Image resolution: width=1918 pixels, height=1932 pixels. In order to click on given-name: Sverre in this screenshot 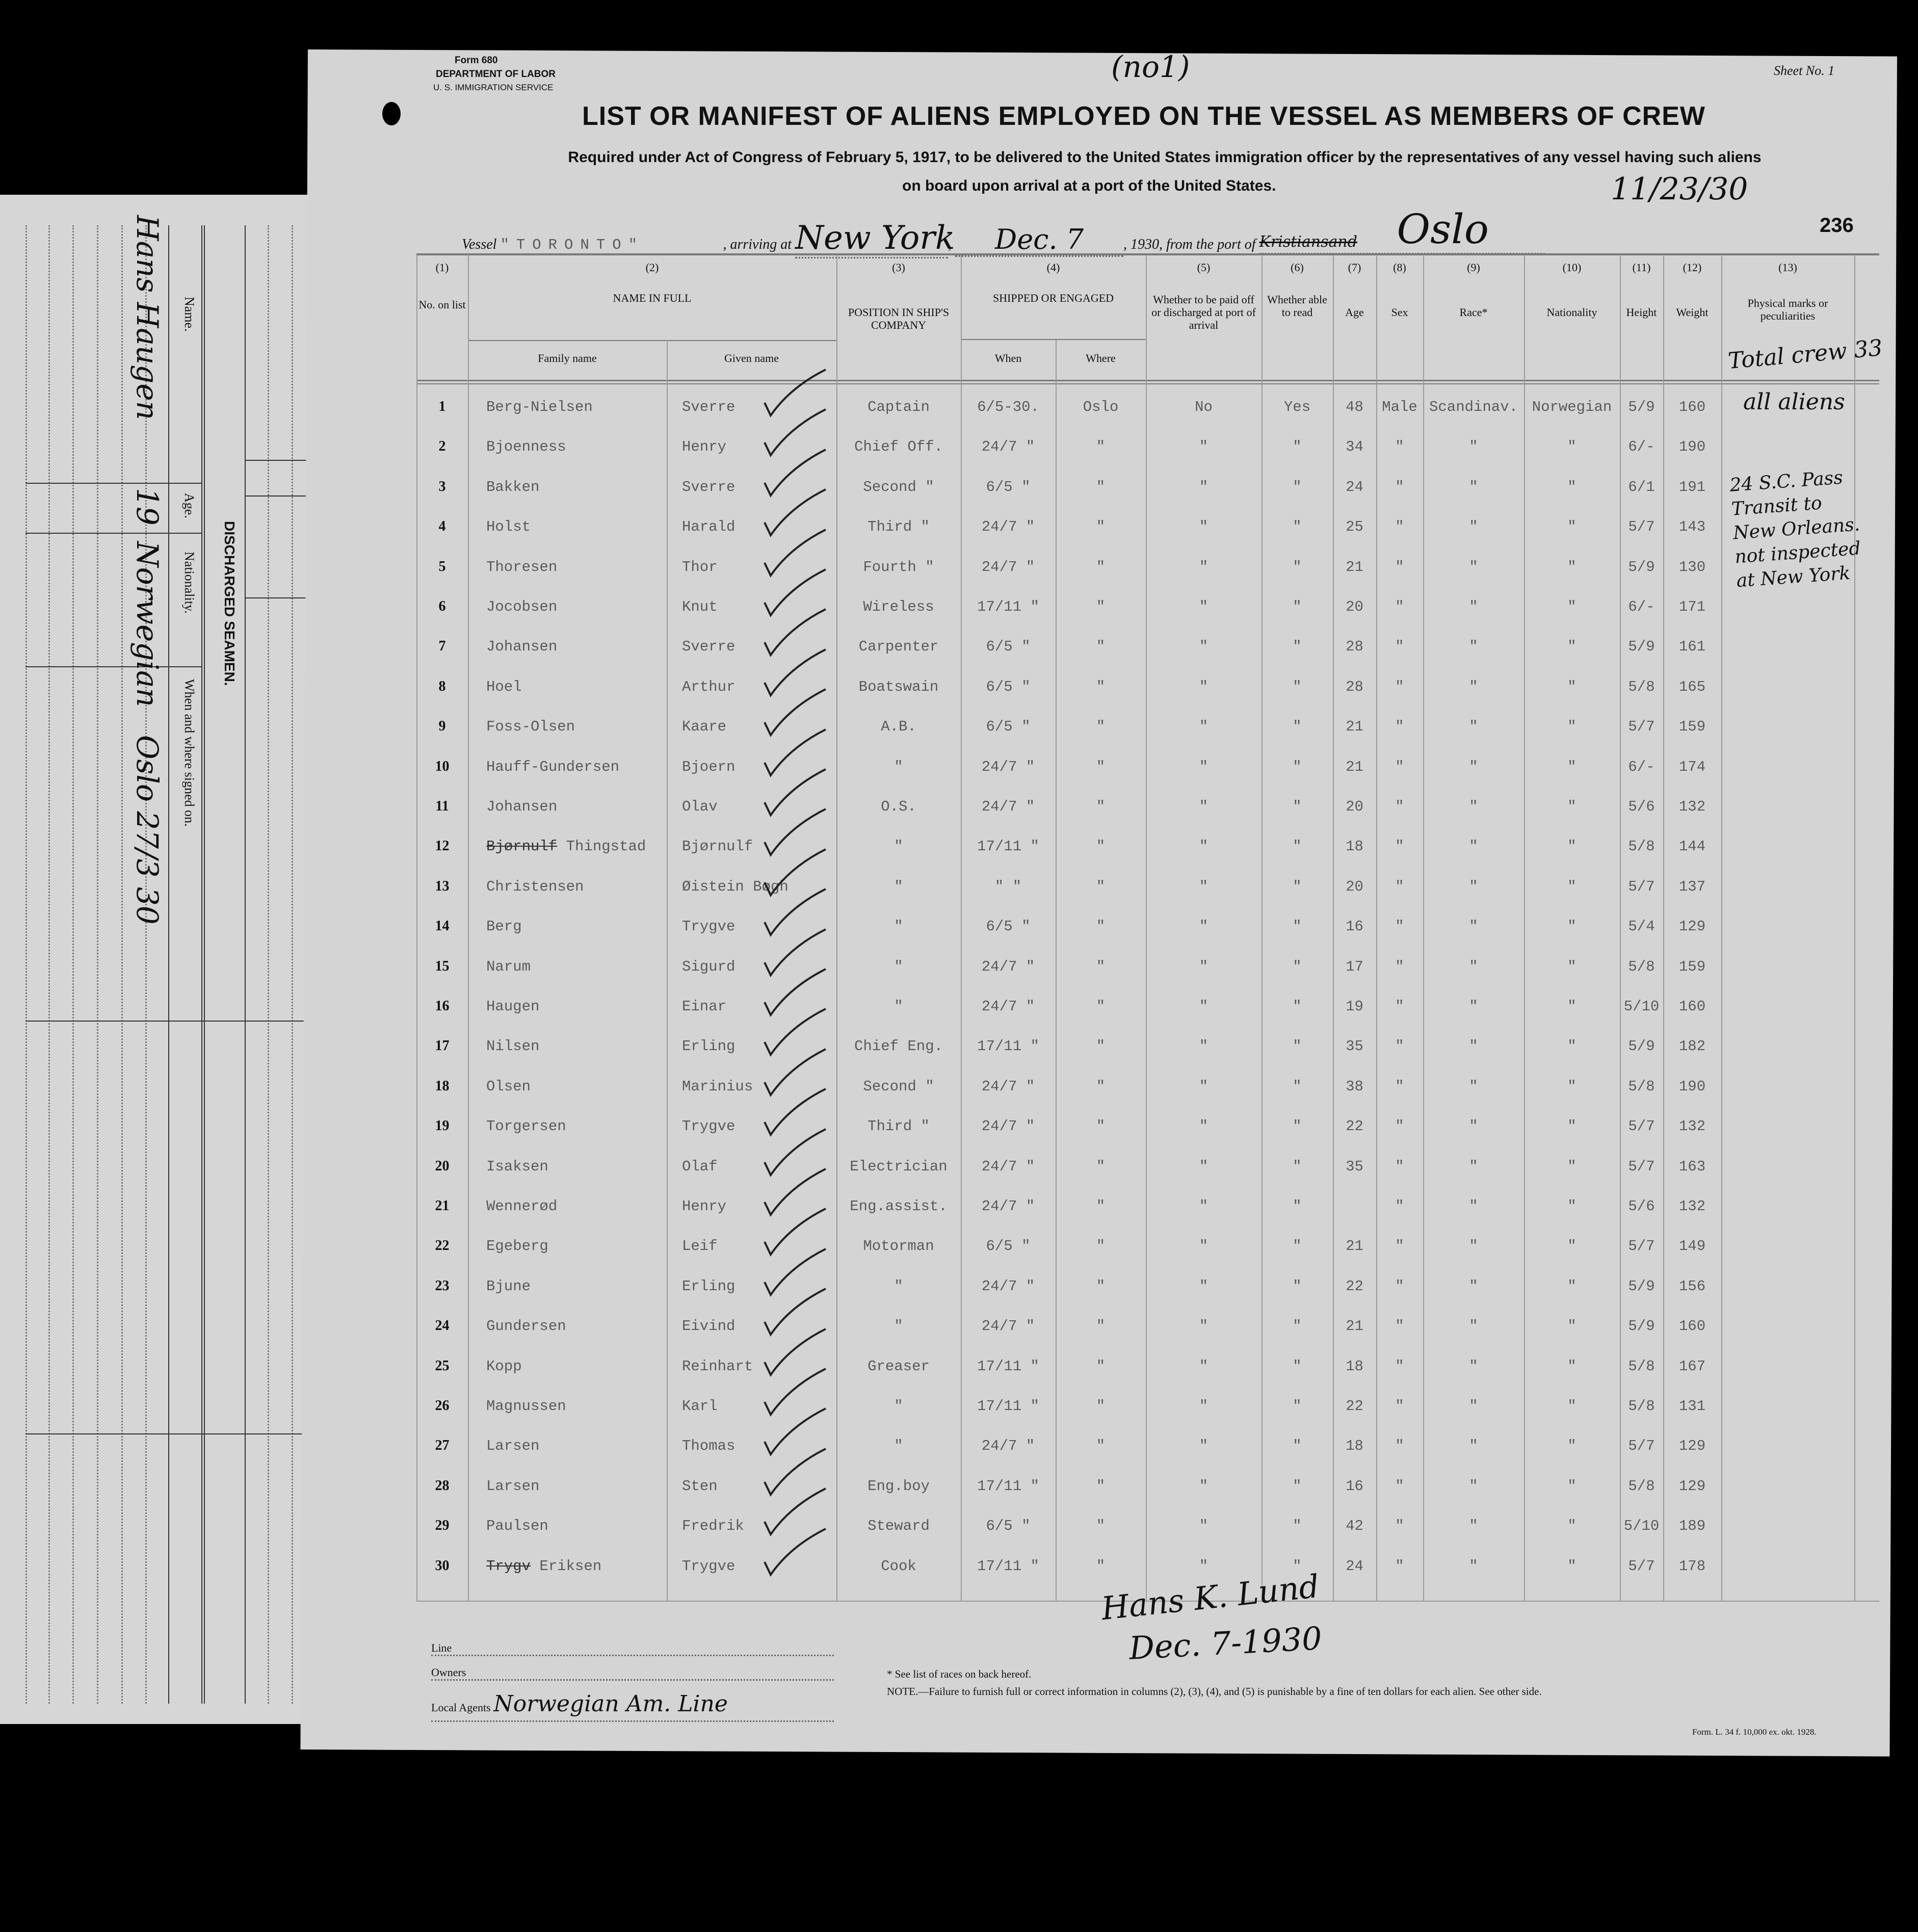, I will do `click(708, 407)`.